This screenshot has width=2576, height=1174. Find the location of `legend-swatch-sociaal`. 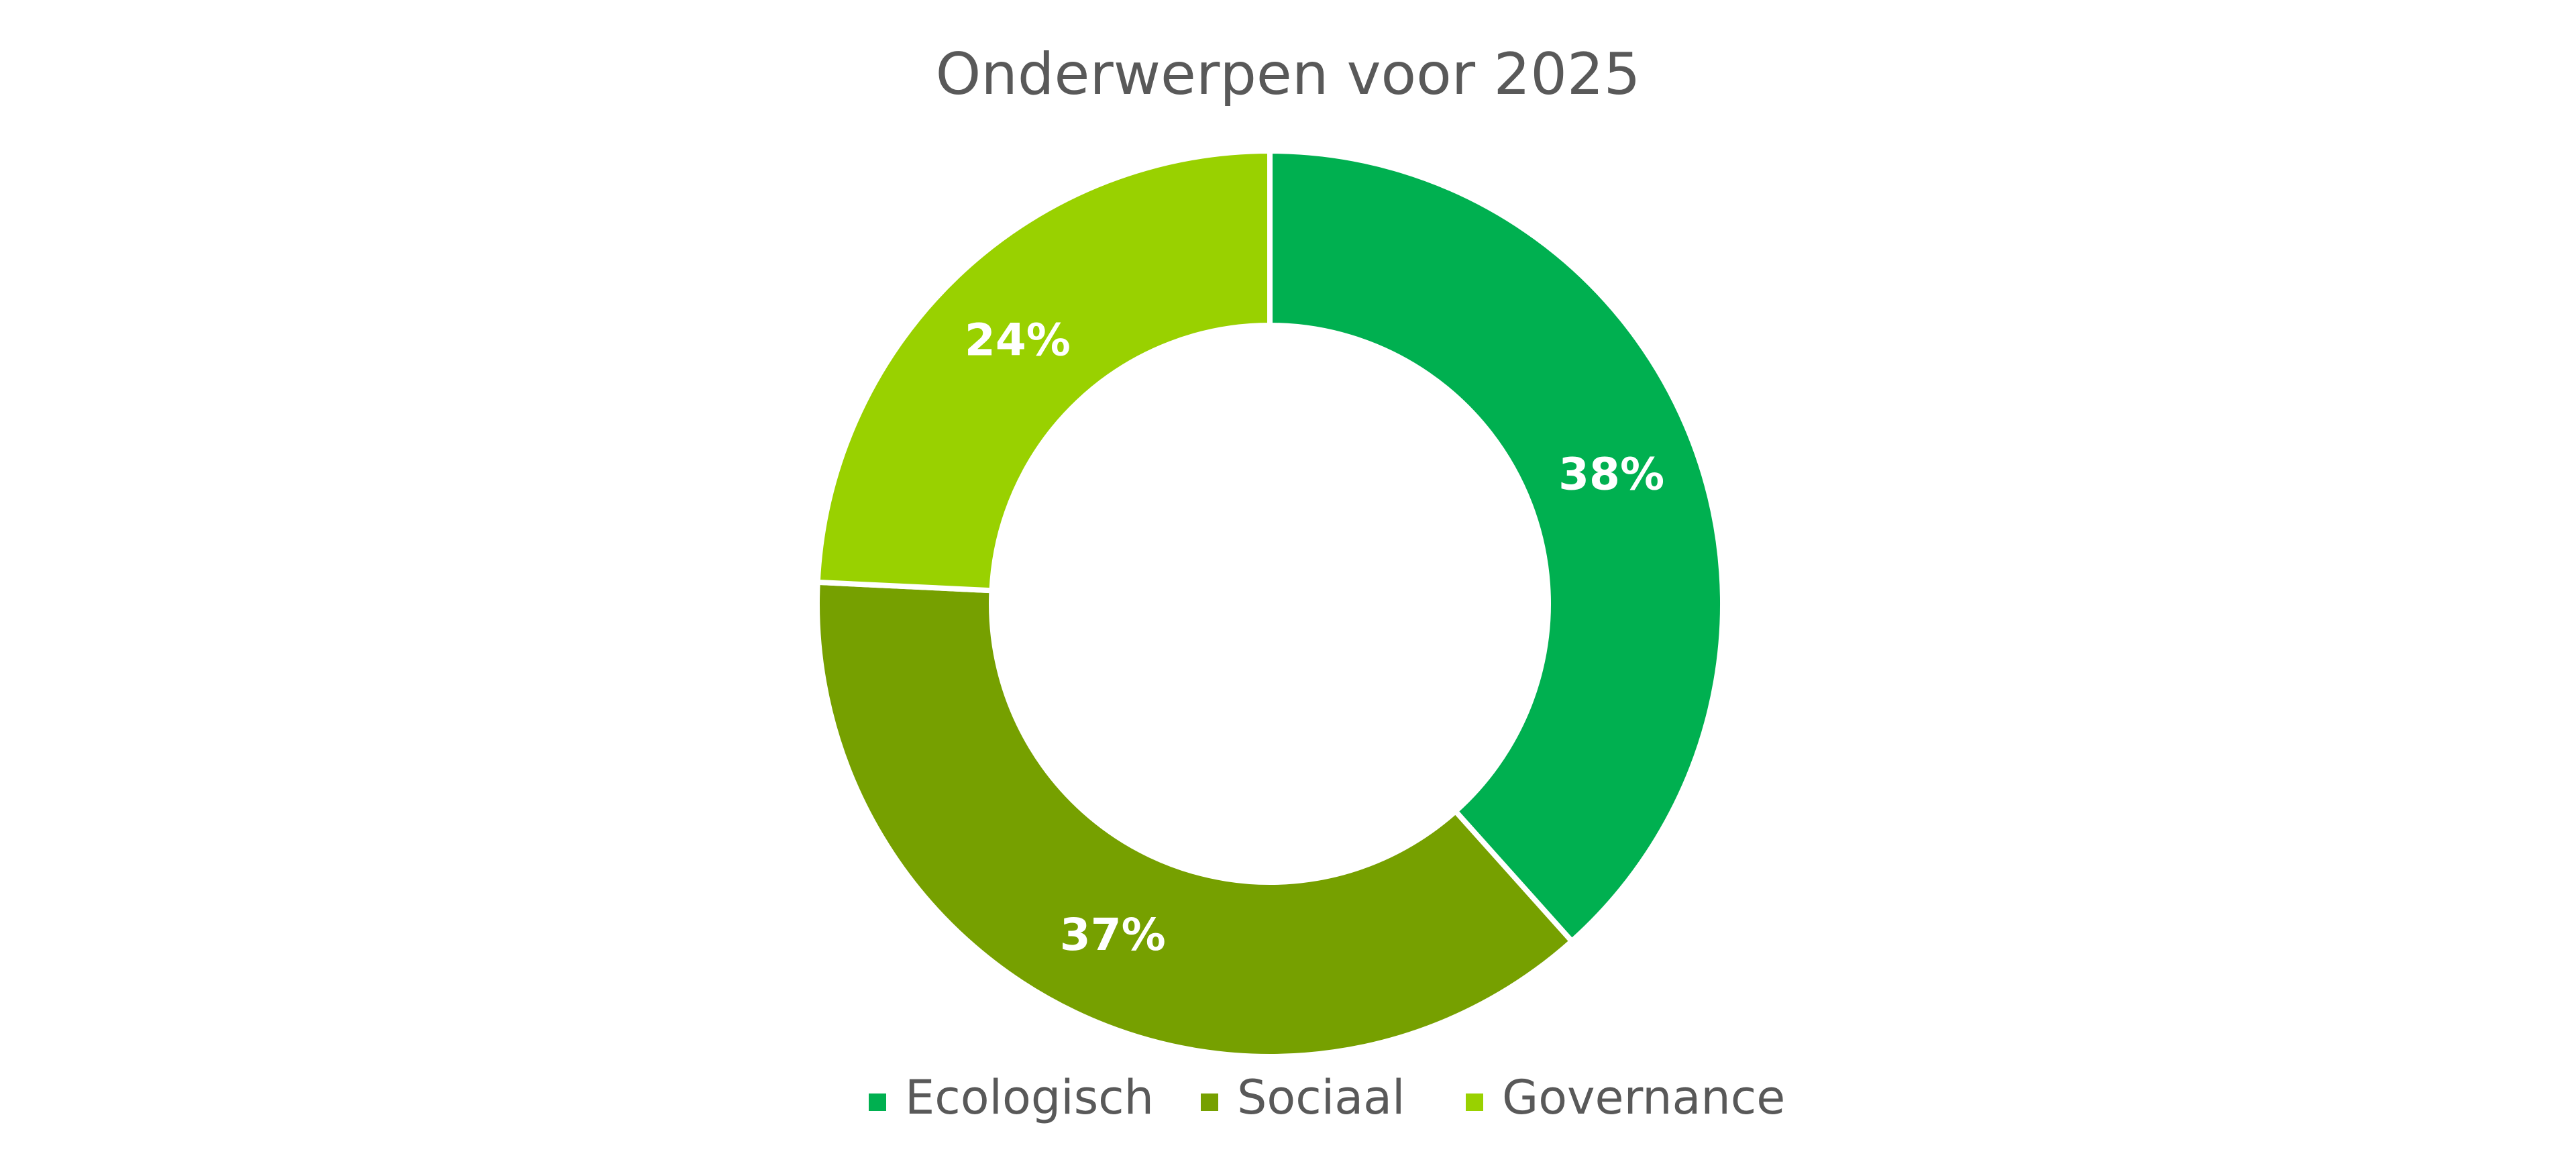

legend-swatch-sociaal is located at coordinates (1209, 1102).